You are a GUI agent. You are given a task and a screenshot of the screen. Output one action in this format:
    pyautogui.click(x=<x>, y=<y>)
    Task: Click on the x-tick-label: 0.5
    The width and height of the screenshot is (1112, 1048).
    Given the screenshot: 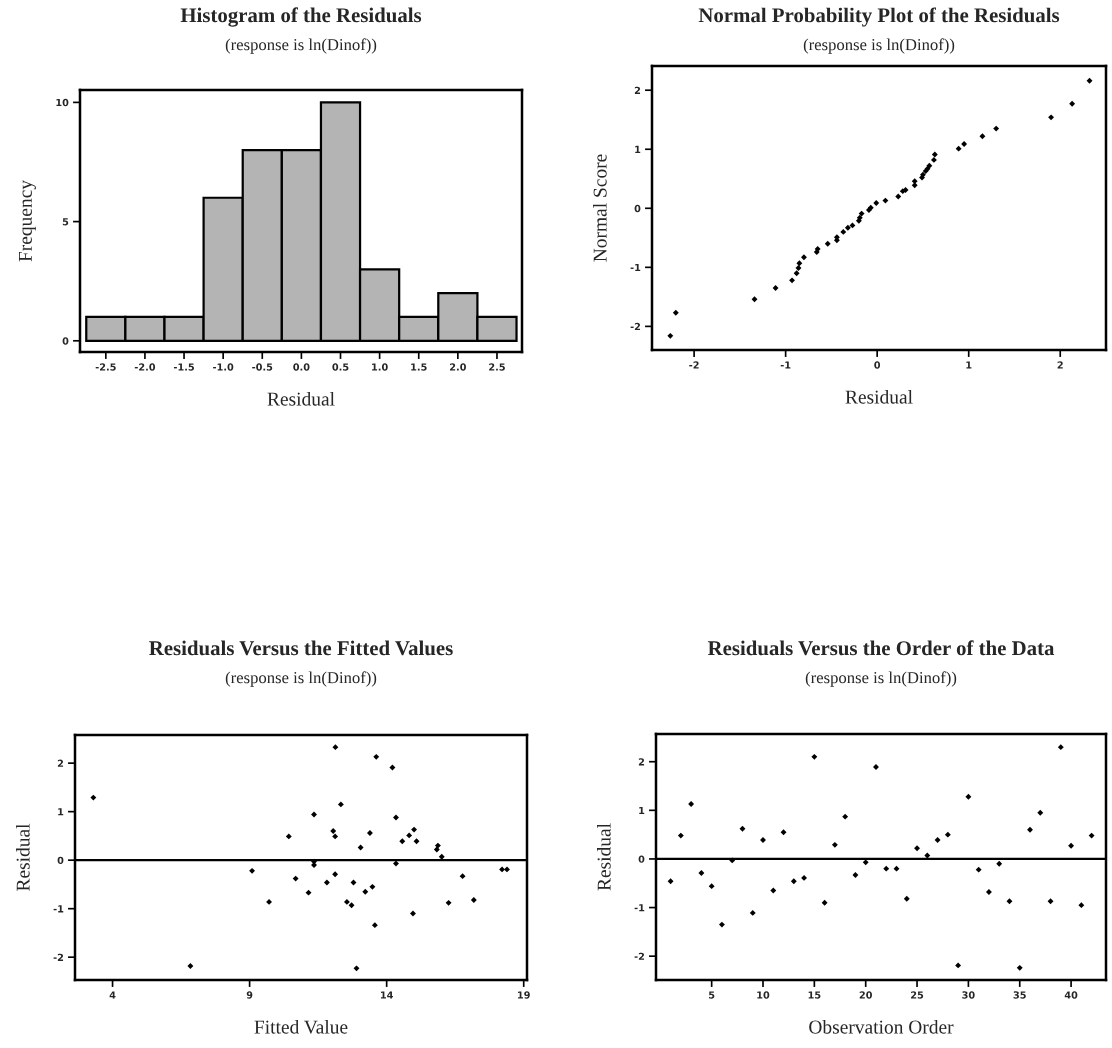 What is the action you would take?
    pyautogui.click(x=340, y=367)
    